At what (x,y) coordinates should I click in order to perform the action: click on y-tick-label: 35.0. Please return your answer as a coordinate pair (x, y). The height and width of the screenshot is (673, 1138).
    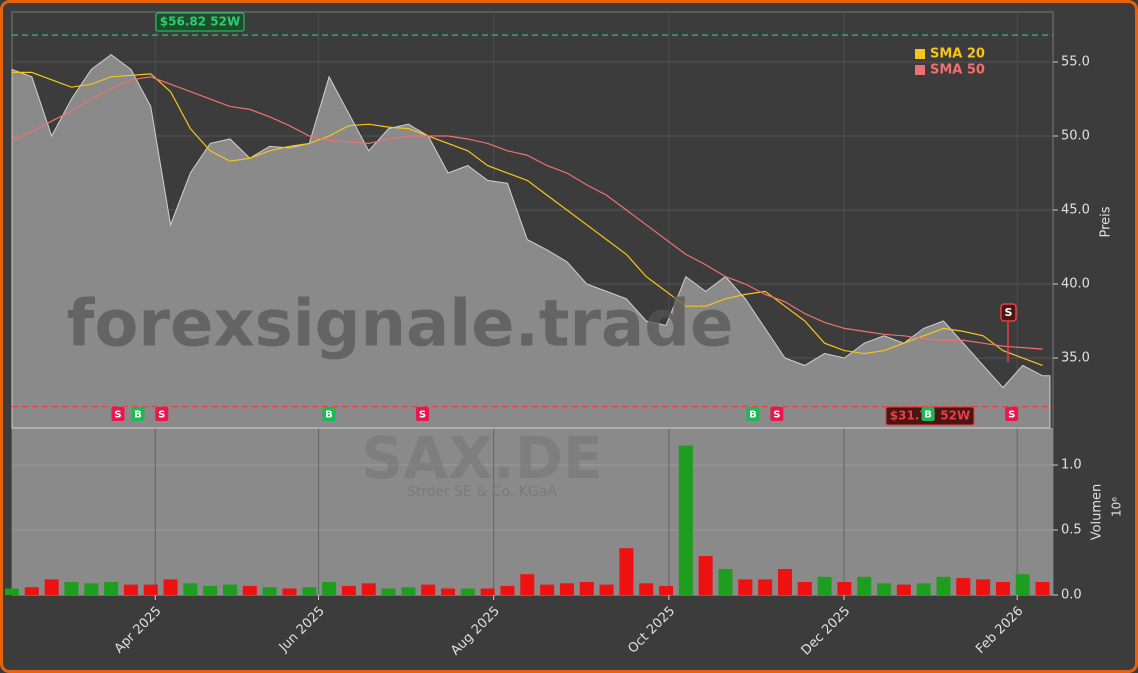
    Looking at the image, I should click on (1075, 358).